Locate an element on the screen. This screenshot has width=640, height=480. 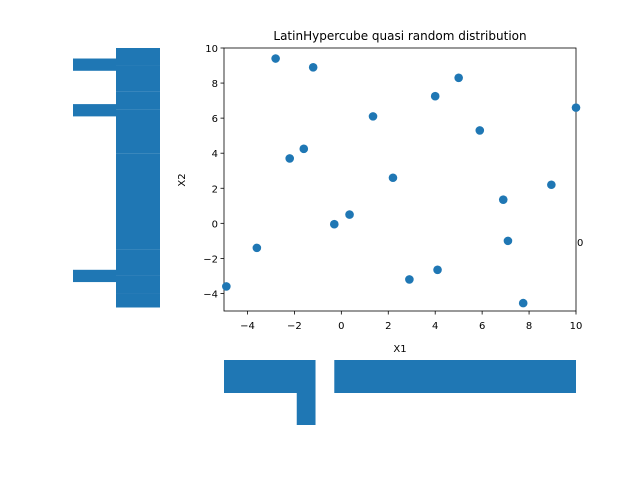
x-tick-label: 8 is located at coordinates (529, 326).